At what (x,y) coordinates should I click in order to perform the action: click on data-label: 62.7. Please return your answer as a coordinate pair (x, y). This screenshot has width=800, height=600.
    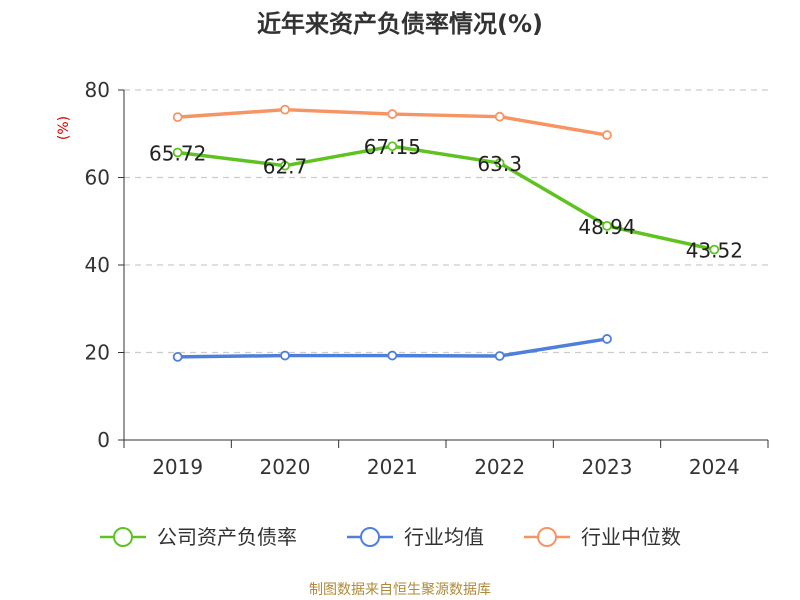
    Looking at the image, I should click on (285, 167).